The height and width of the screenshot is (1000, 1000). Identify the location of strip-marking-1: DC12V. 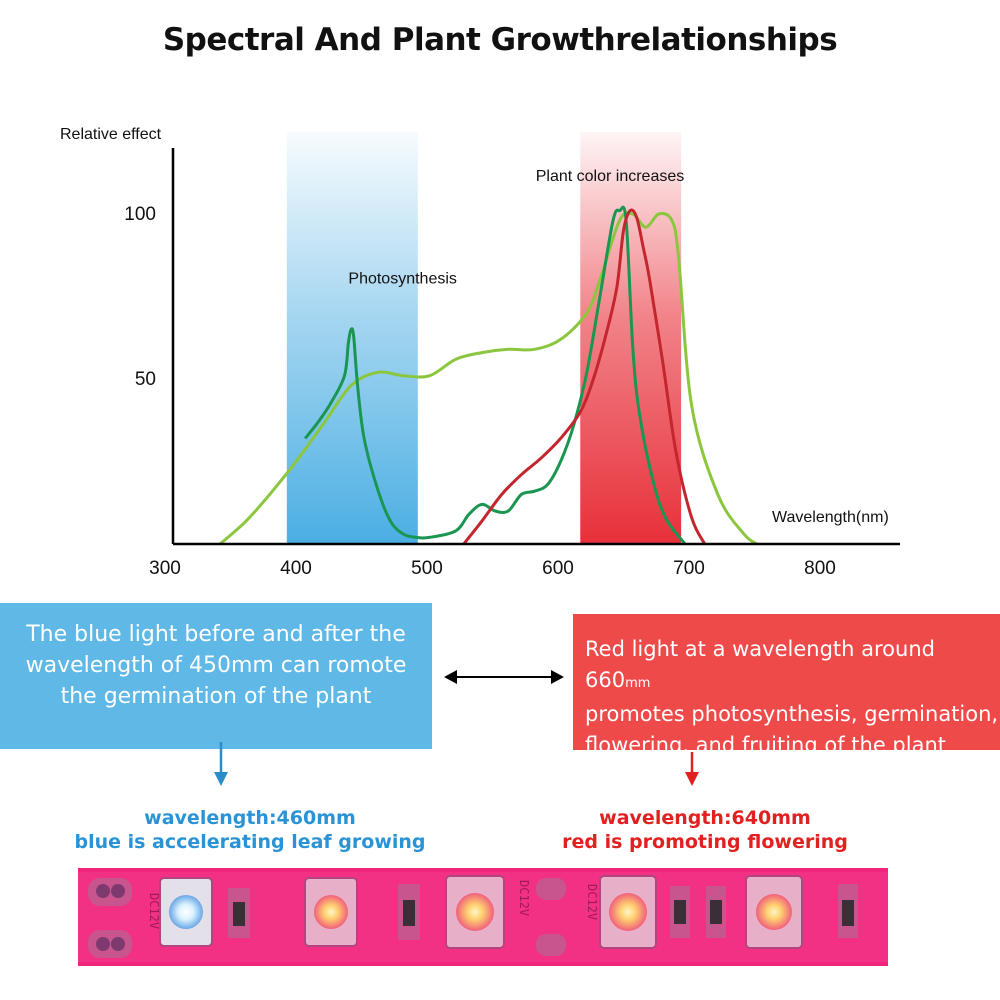
(154, 911).